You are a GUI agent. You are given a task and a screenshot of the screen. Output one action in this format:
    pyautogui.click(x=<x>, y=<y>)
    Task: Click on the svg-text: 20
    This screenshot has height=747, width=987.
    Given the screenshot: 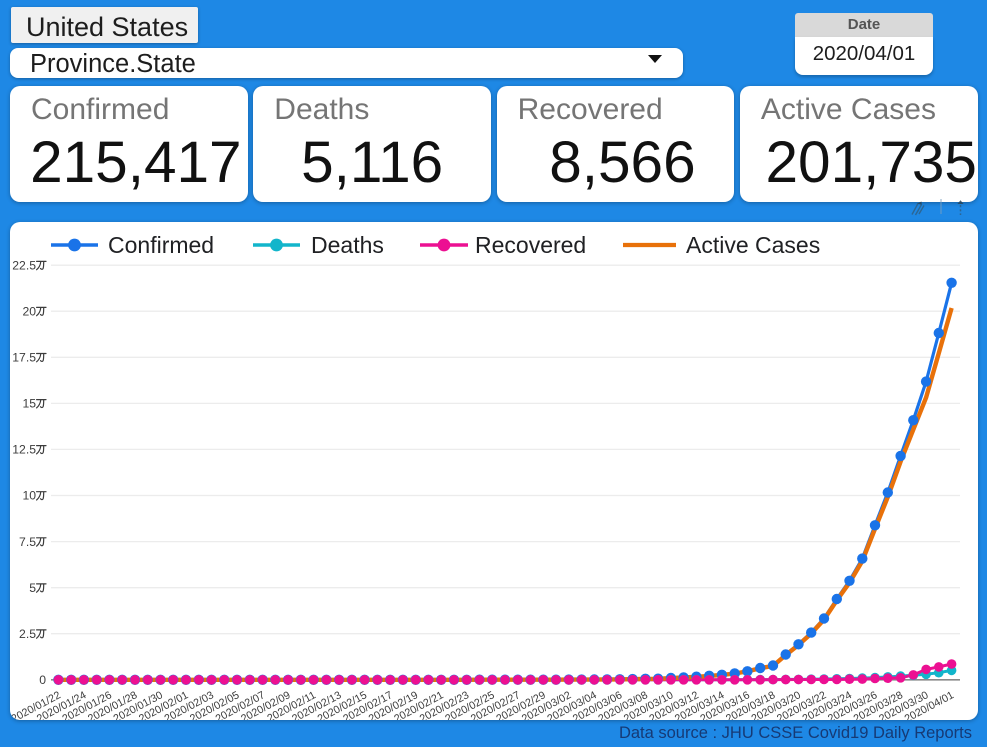 What is the action you would take?
    pyautogui.click(x=29, y=311)
    